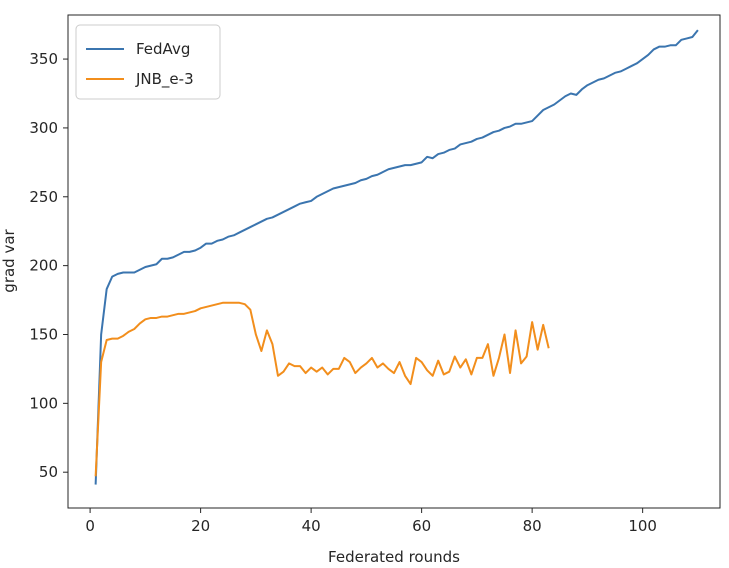 Image resolution: width=729 pixels, height=568 pixels. I want to click on y-tick-label: 50, so click(48, 472).